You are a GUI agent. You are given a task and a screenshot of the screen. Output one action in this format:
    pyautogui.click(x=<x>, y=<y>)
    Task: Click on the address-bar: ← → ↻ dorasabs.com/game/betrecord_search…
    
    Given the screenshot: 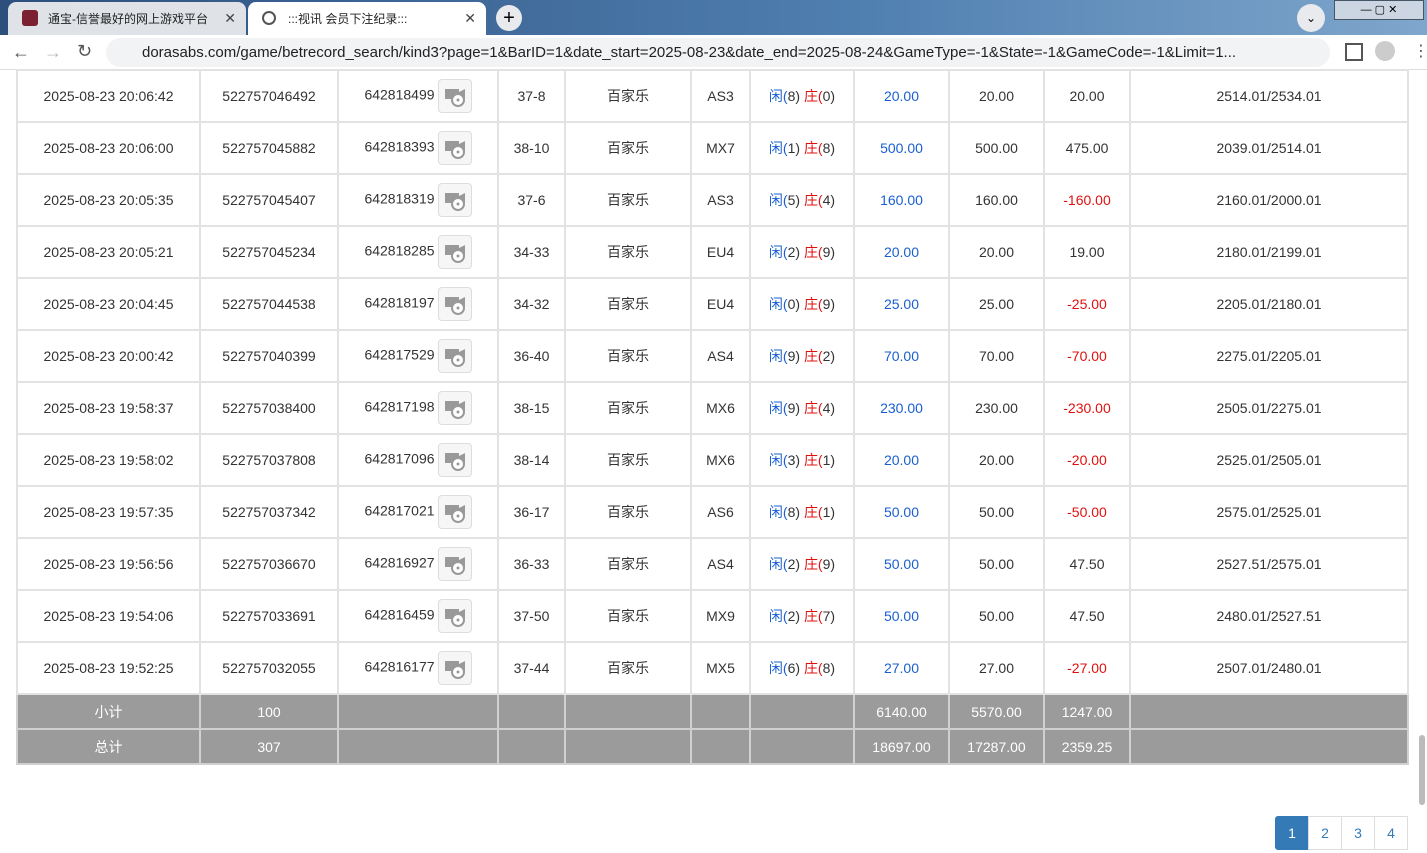 What is the action you would take?
    pyautogui.click(x=713, y=52)
    